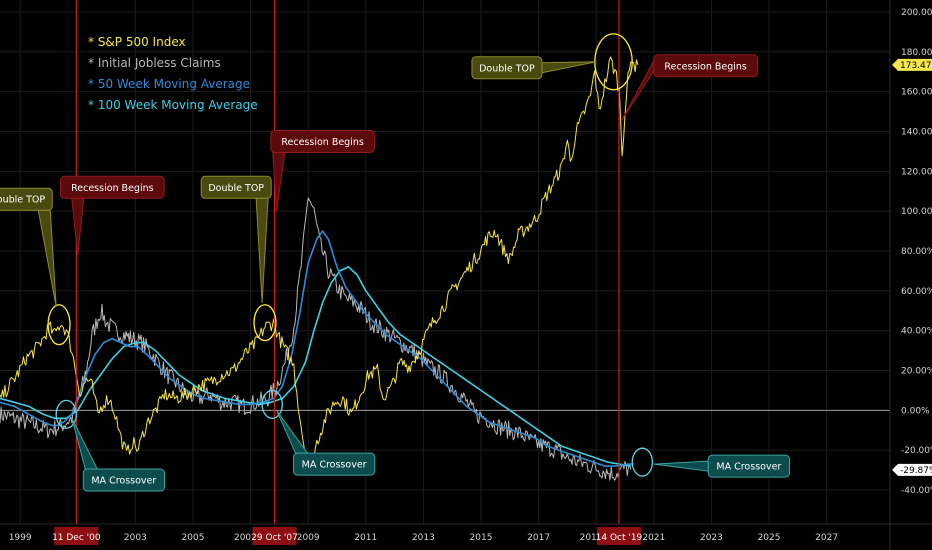 The height and width of the screenshot is (550, 932). I want to click on date-label-text: 14 Oct '19, so click(619, 538).